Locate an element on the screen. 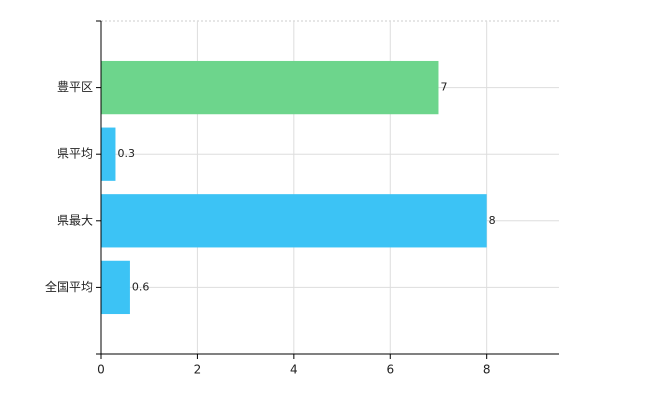 The image size is (650, 400). y-tick-label: 全国平均 is located at coordinates (69, 286).